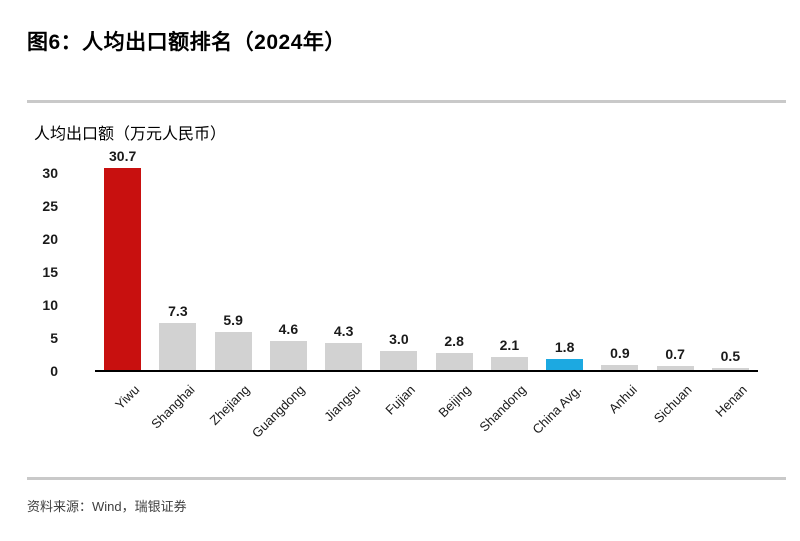 The height and width of the screenshot is (541, 800). I want to click on x-axis-category-label: China Avg., so click(557, 409).